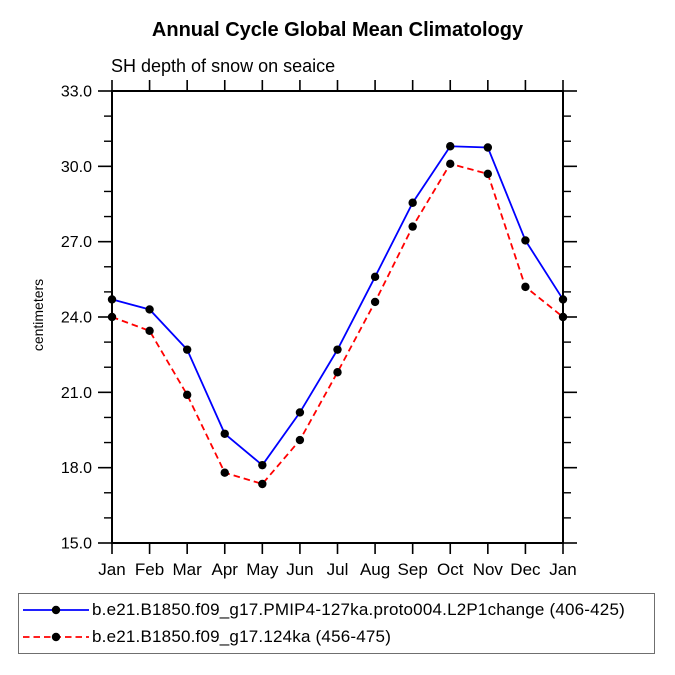  I want to click on x-tick-label: Apr, so click(225, 569).